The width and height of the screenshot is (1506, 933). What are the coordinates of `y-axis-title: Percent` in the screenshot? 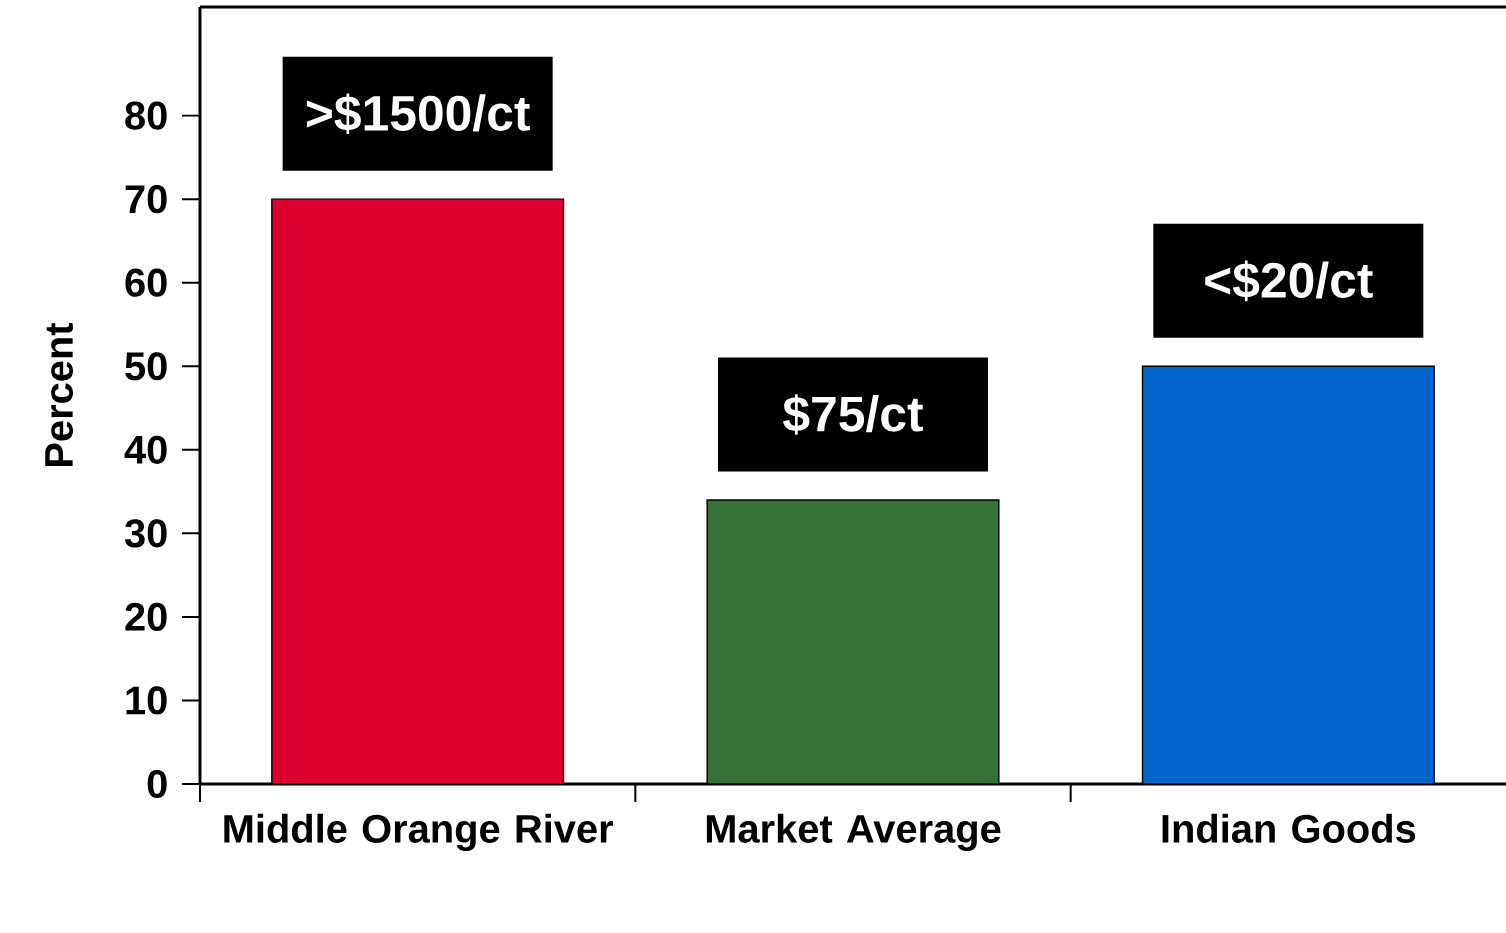 It's located at (59, 394).